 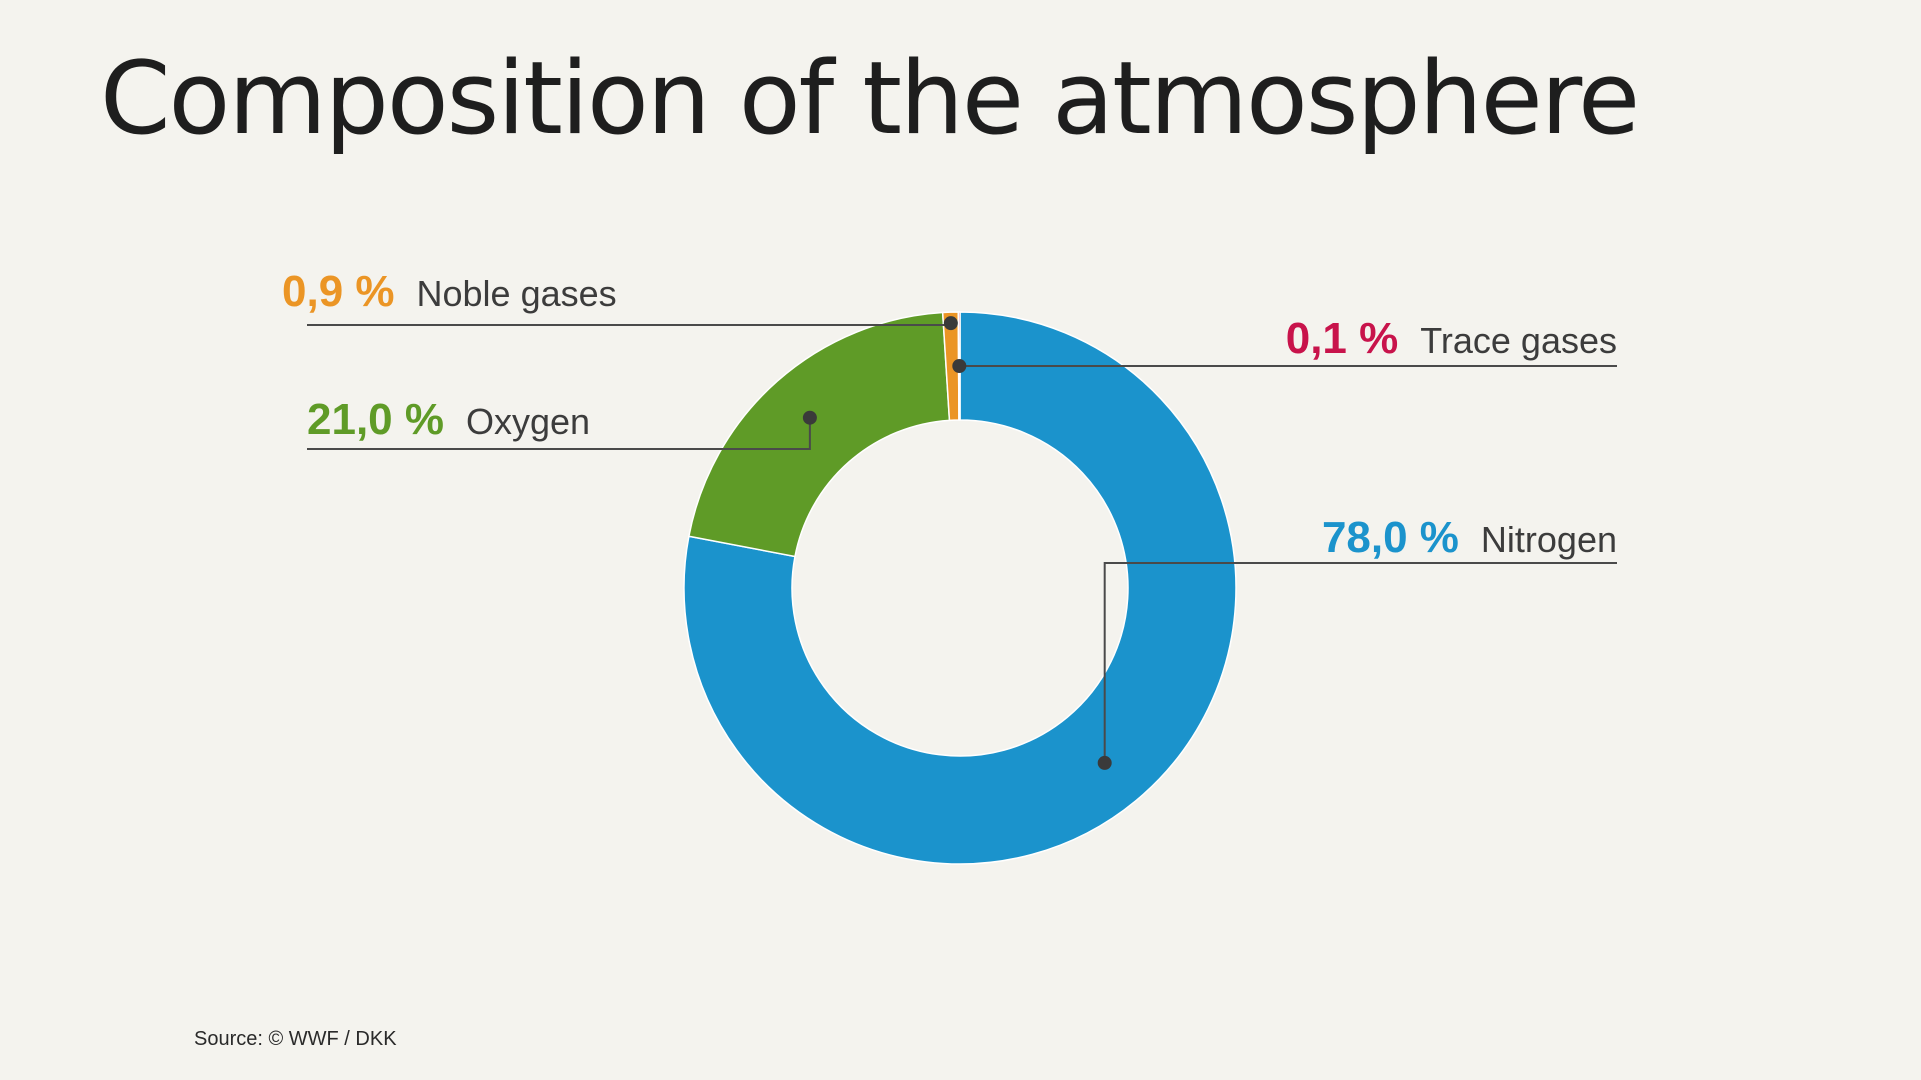 What do you see at coordinates (1469, 537) in the screenshot?
I see `data-label-nitrogen: 78,0 % Nitrogen` at bounding box center [1469, 537].